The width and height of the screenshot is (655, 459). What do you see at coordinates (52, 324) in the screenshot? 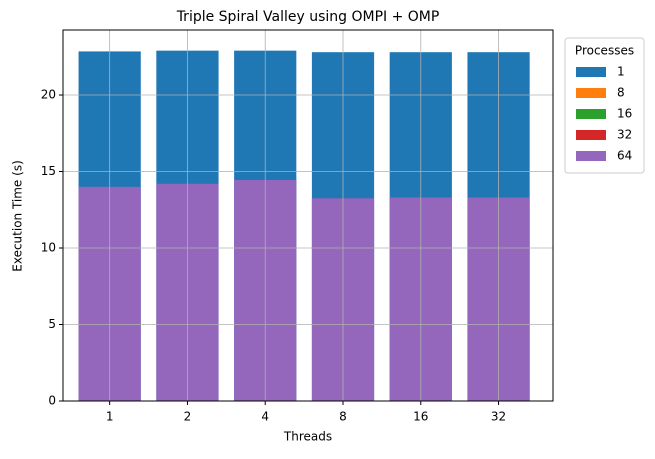
I see `y-tick-label: 5` at bounding box center [52, 324].